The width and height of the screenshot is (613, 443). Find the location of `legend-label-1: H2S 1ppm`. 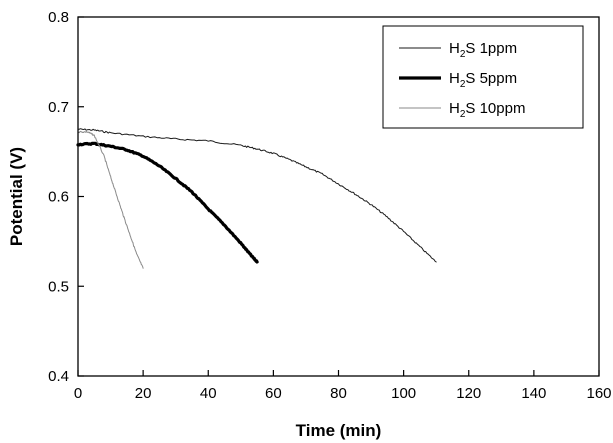

legend-label-1: H2S 1ppm is located at coordinates (483, 50).